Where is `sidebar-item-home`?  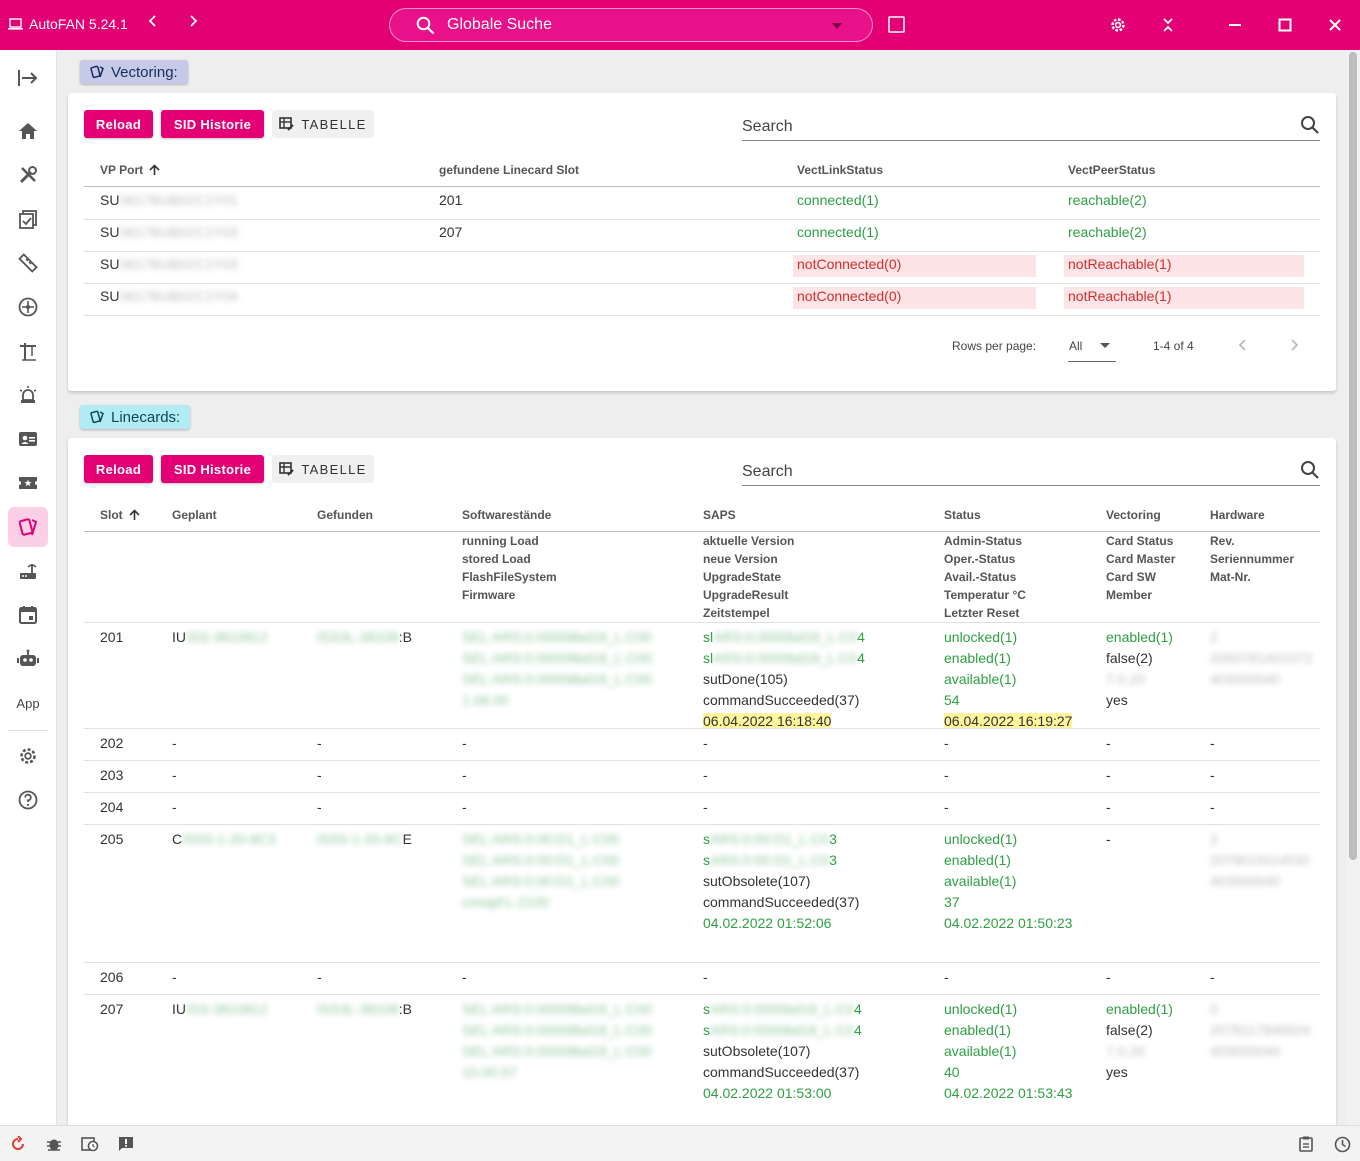
sidebar-item-home is located at coordinates (28, 131).